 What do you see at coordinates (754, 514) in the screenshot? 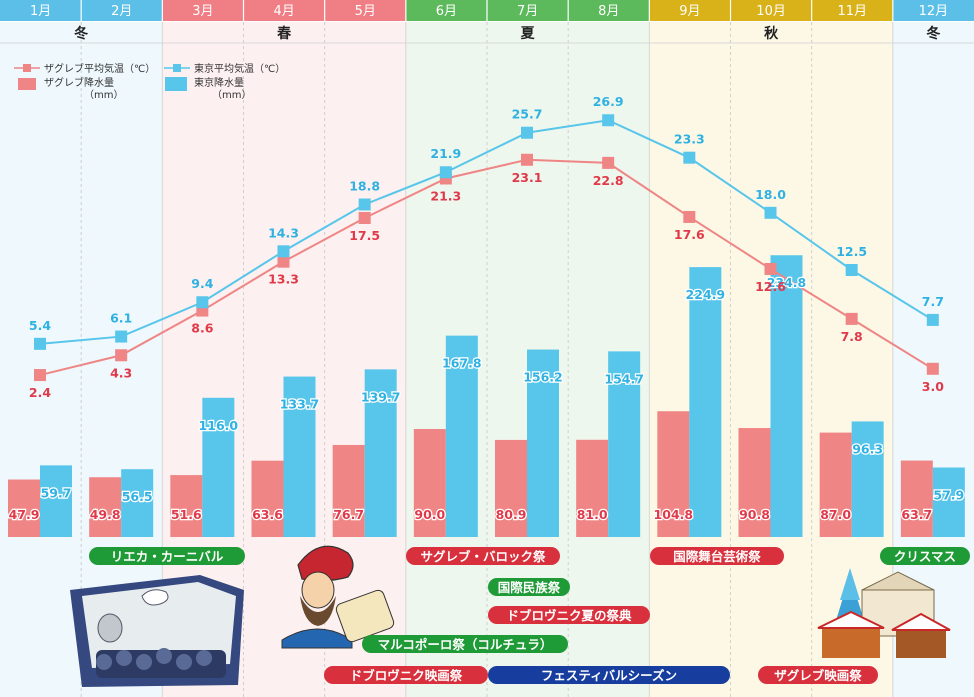
I see `zagreb-rain-label-10: 90.8` at bounding box center [754, 514].